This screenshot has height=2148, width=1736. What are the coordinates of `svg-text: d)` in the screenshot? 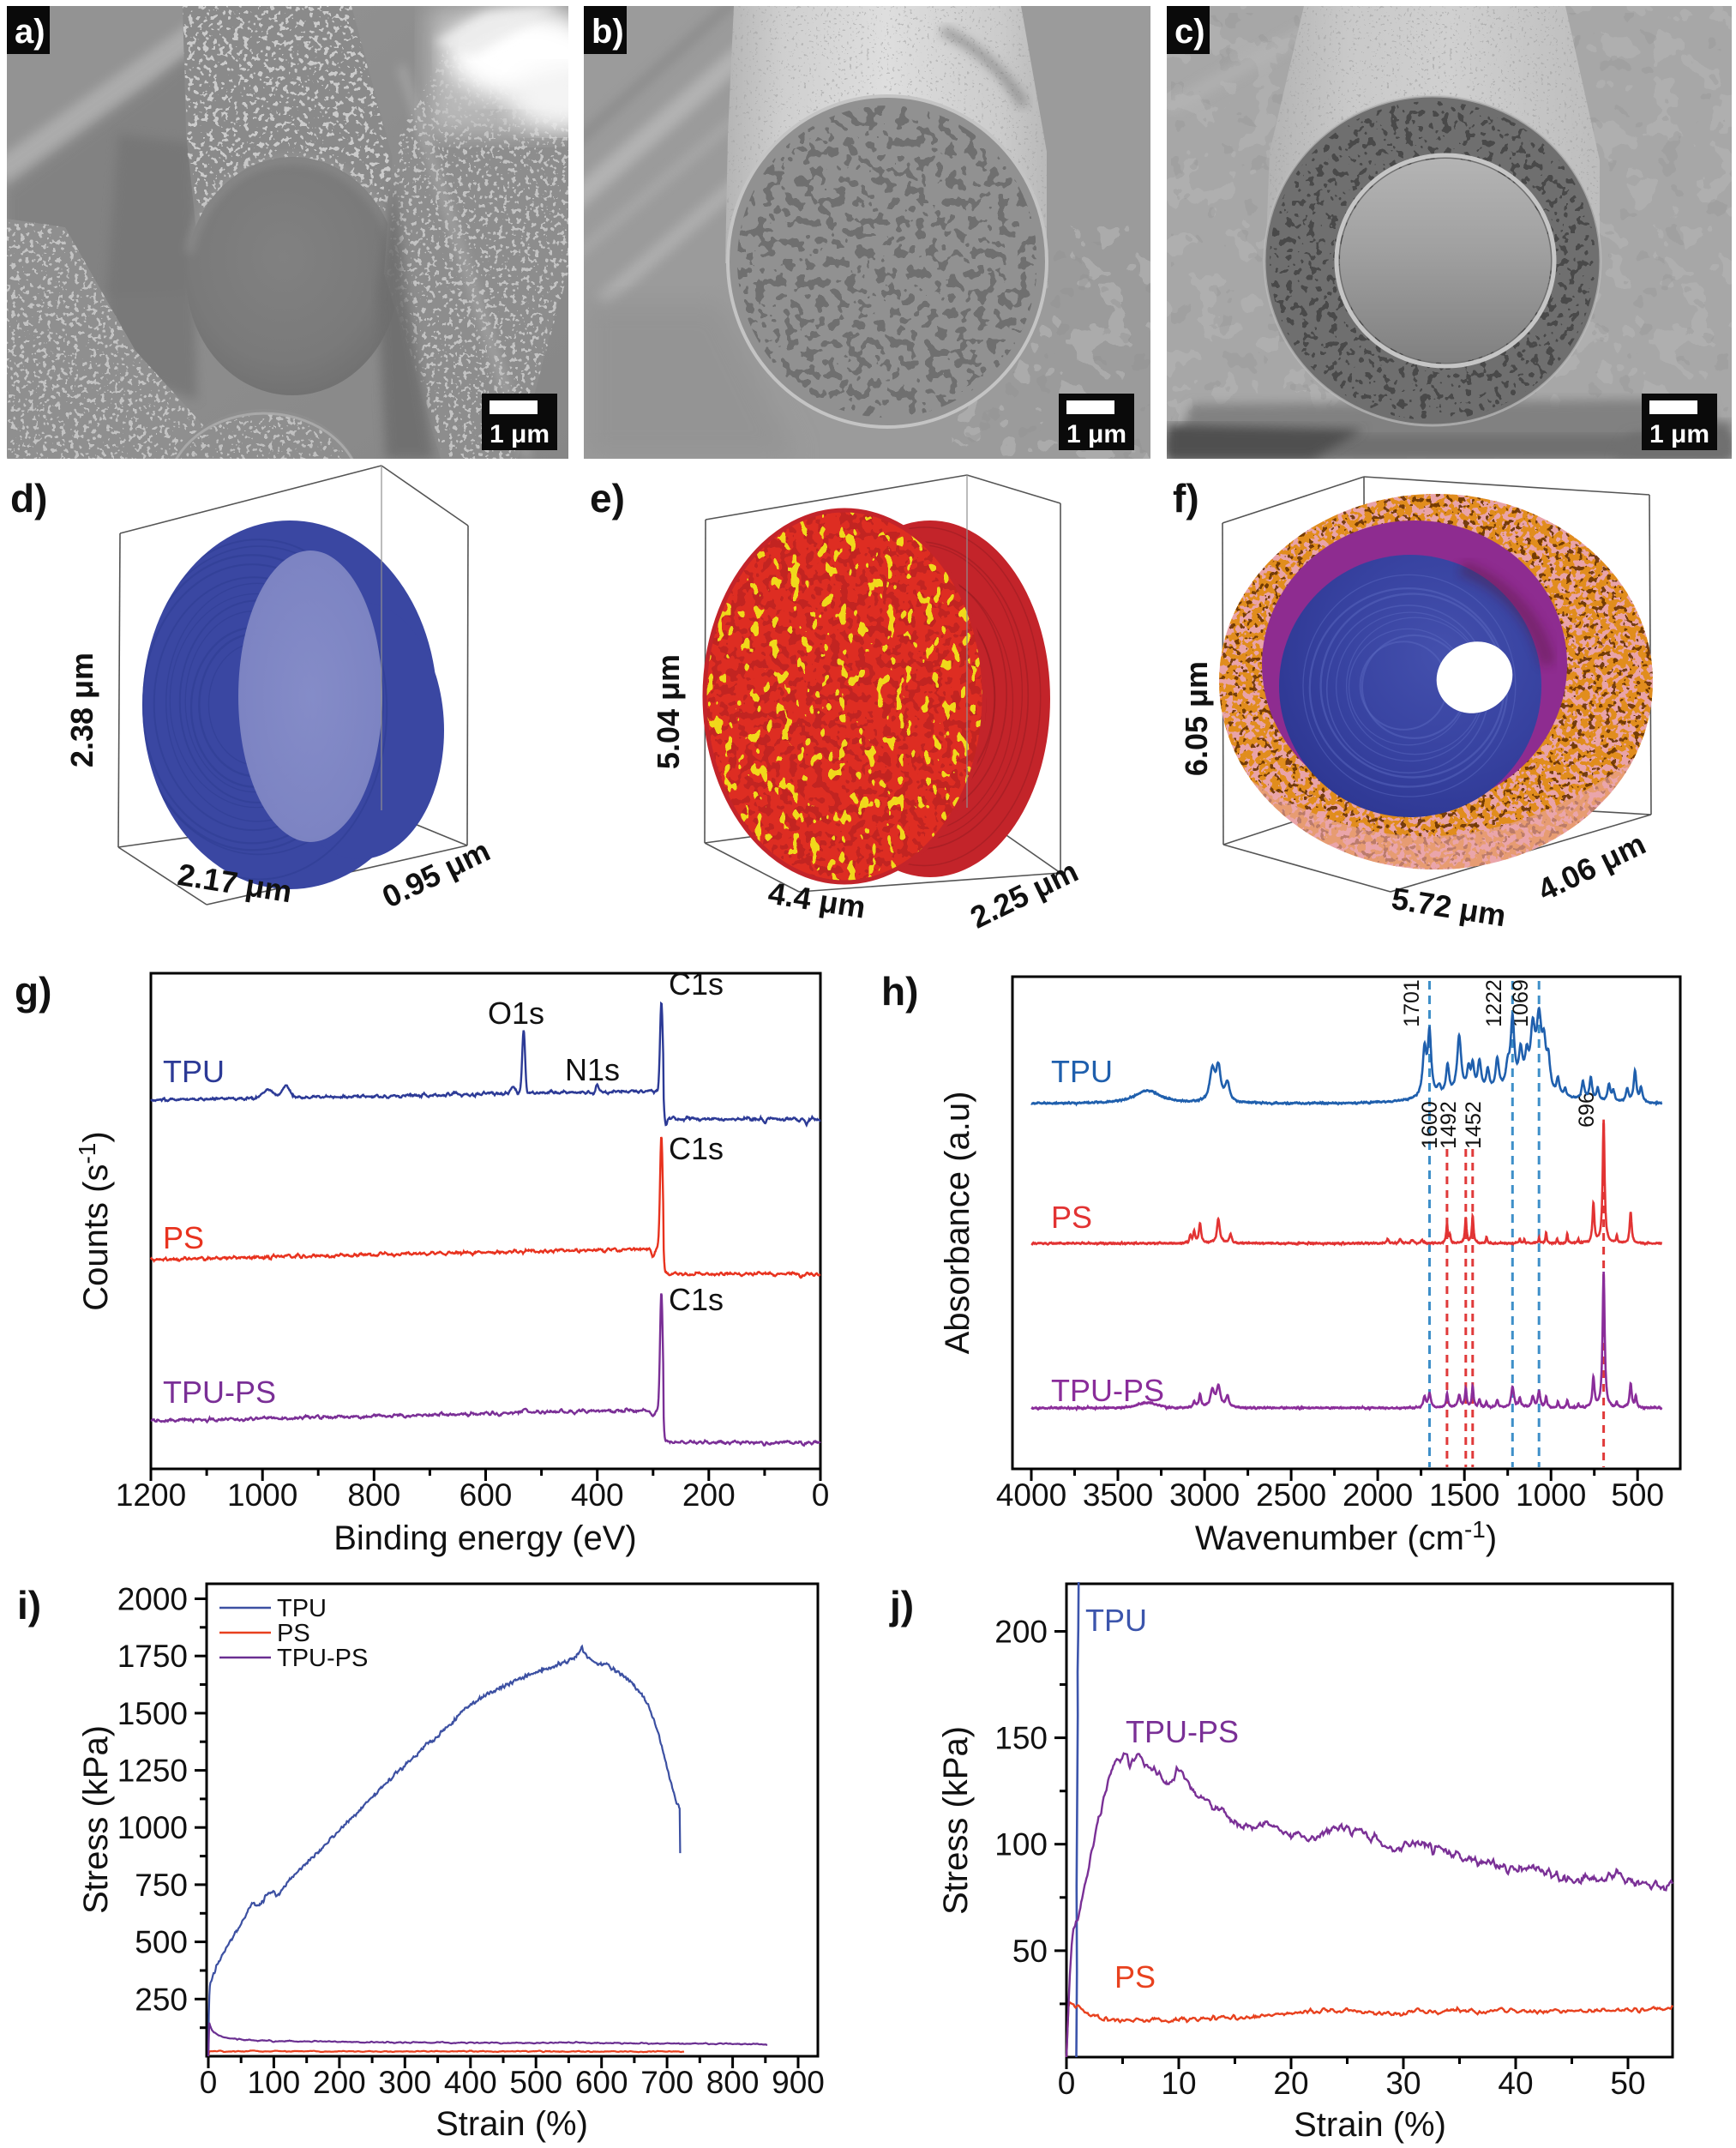 It's located at (28, 498).